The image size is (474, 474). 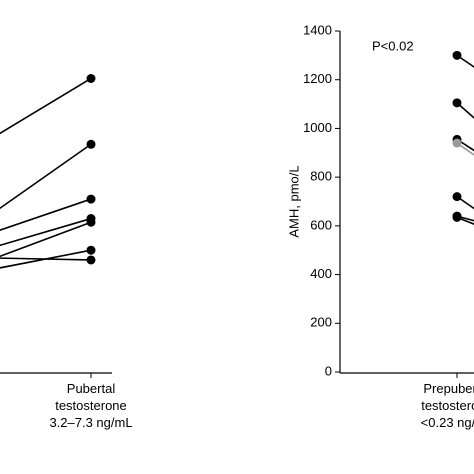 I want to click on y-axis-label: AMH, pmo/L, so click(x=293, y=201).